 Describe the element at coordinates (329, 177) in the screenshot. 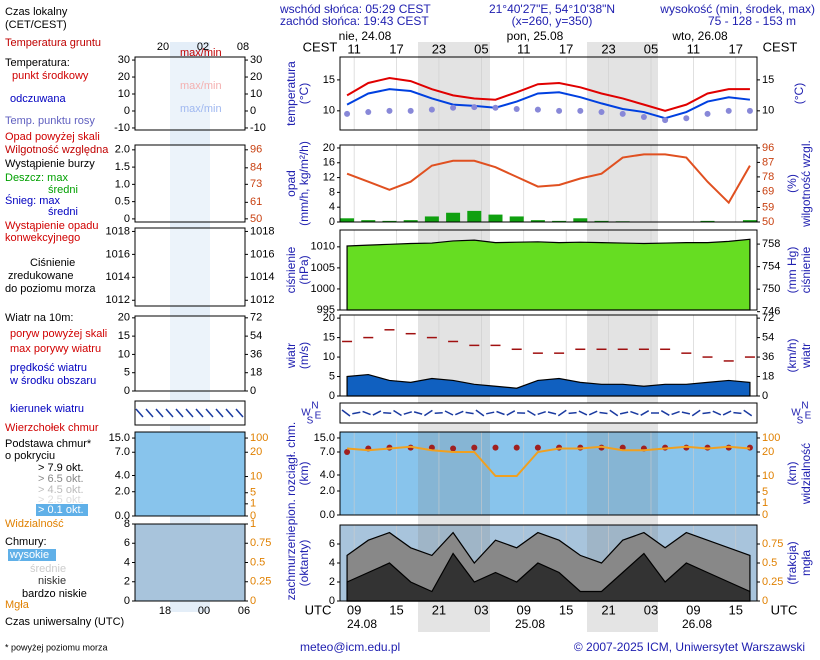

I see `y-tick-label: 12` at that location.